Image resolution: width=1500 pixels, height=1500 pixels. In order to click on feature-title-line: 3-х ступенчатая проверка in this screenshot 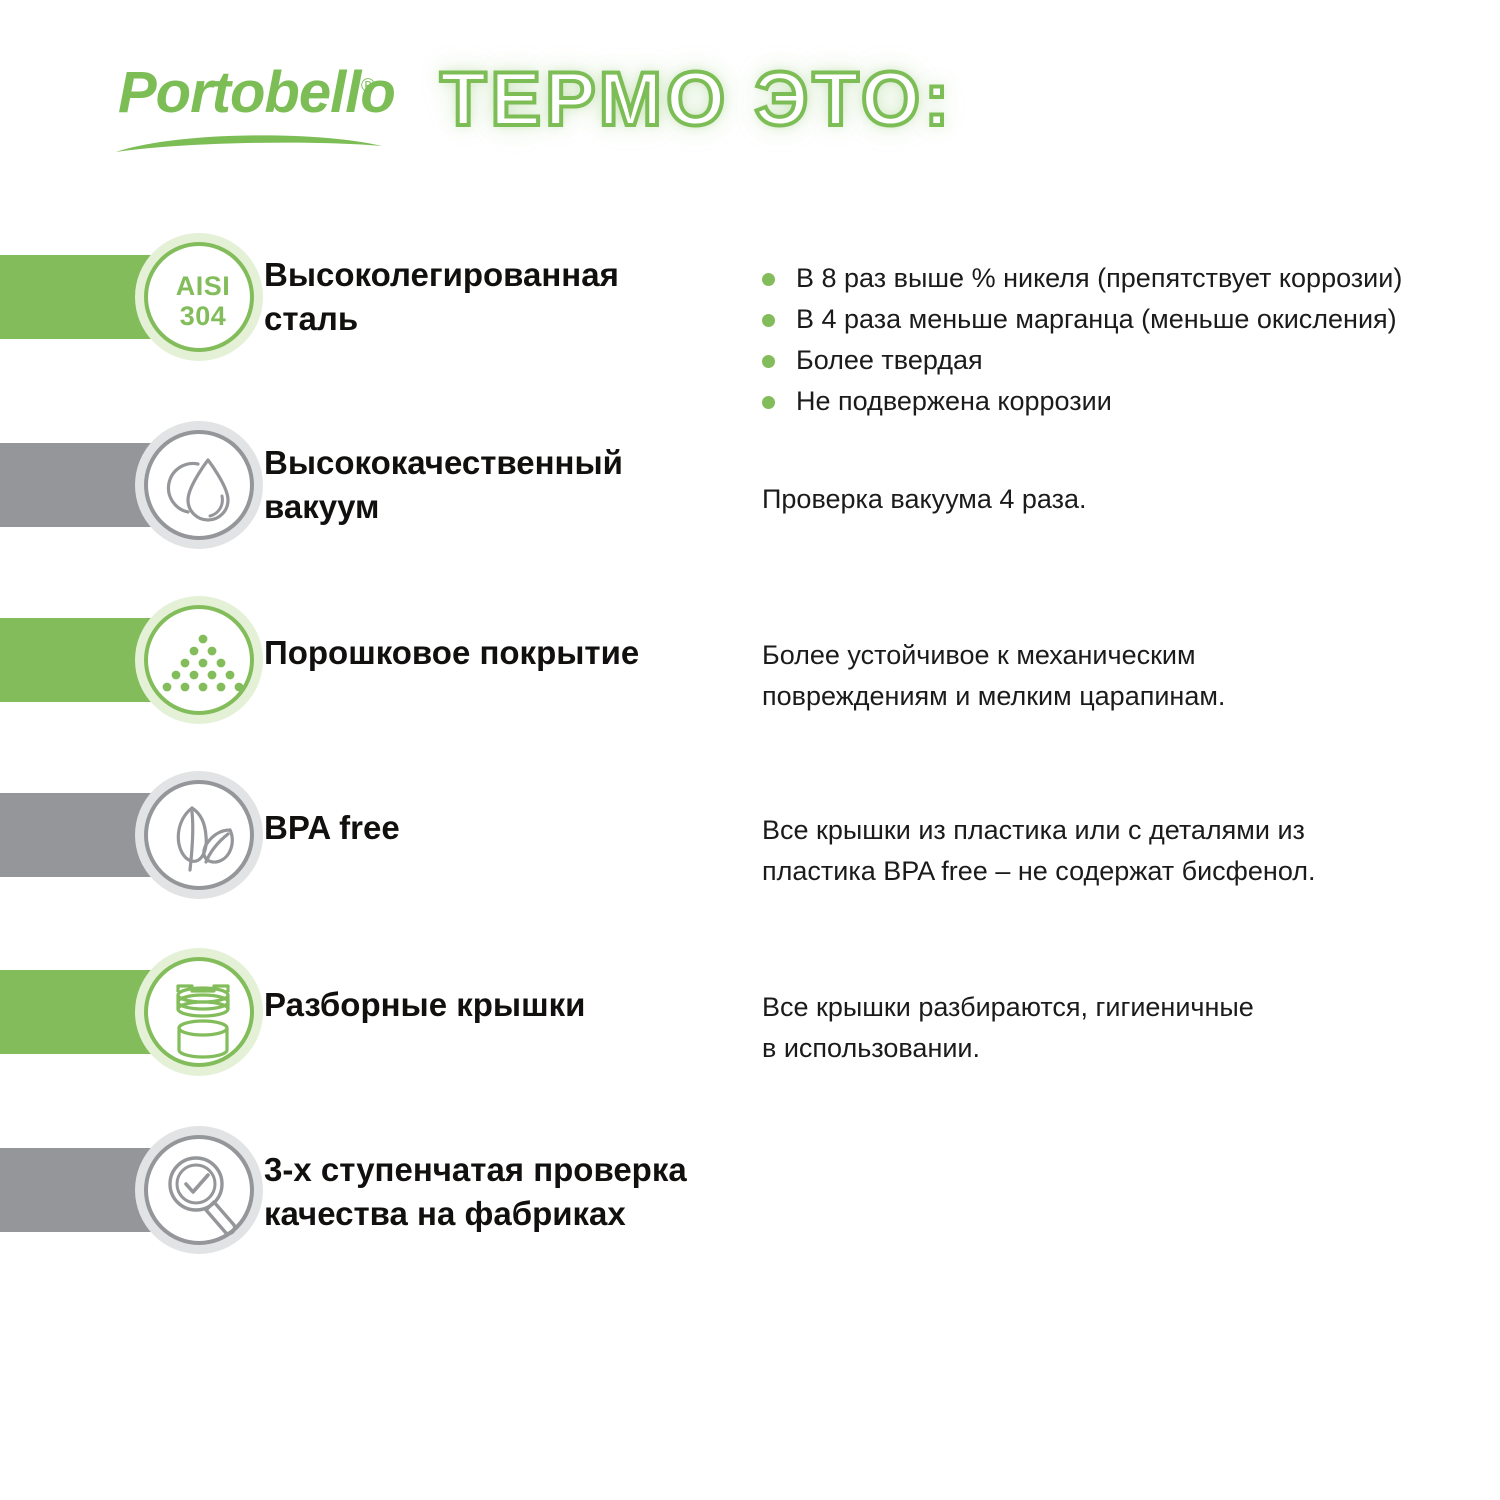, I will do `click(475, 1169)`.